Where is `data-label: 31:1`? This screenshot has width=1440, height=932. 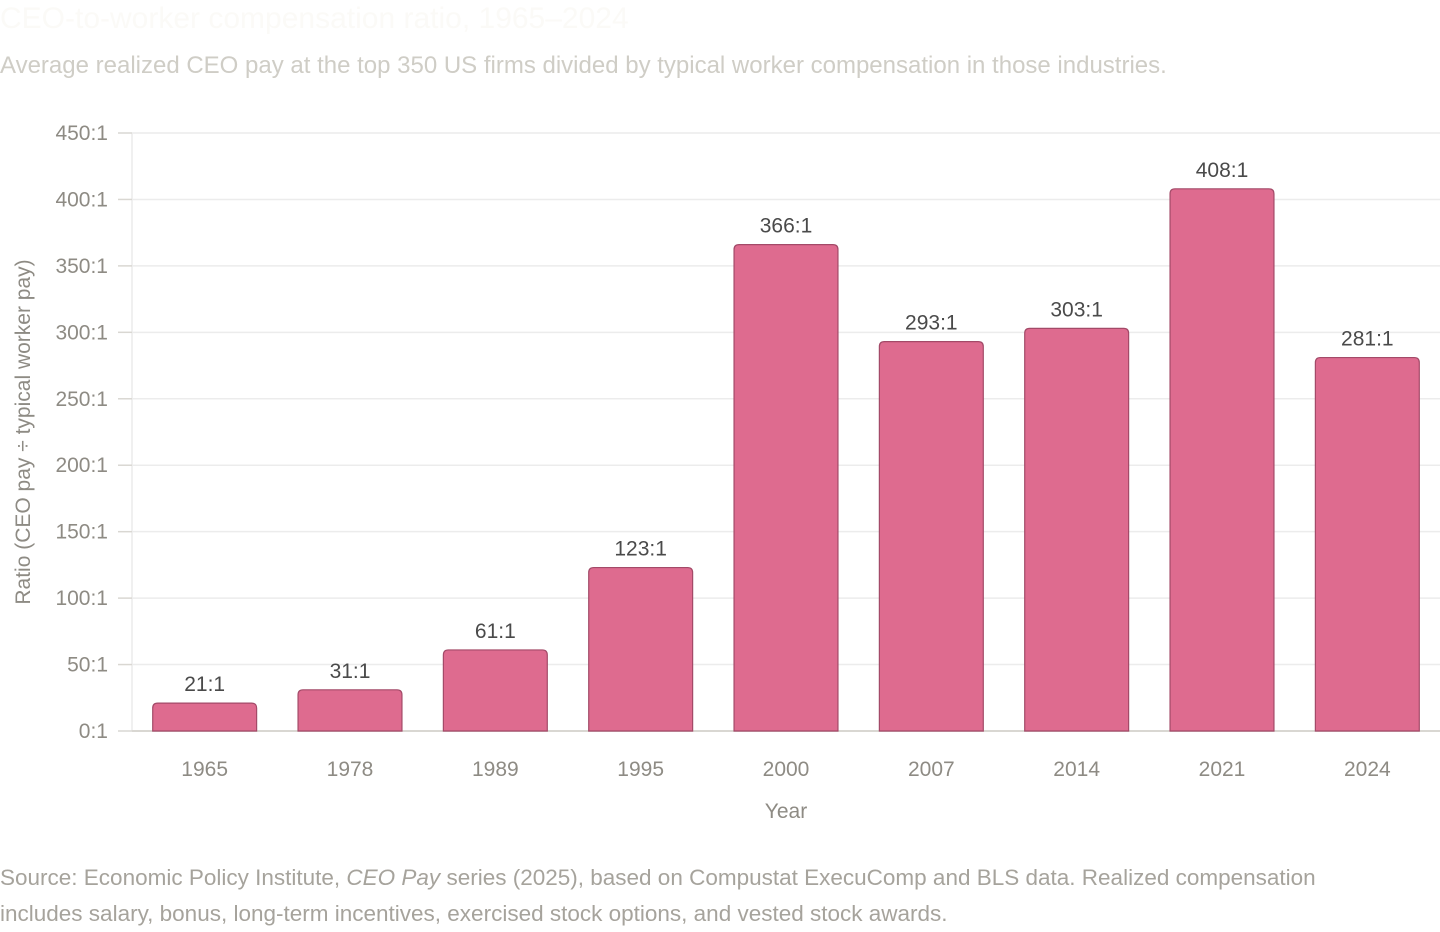
data-label: 31:1 is located at coordinates (350, 671).